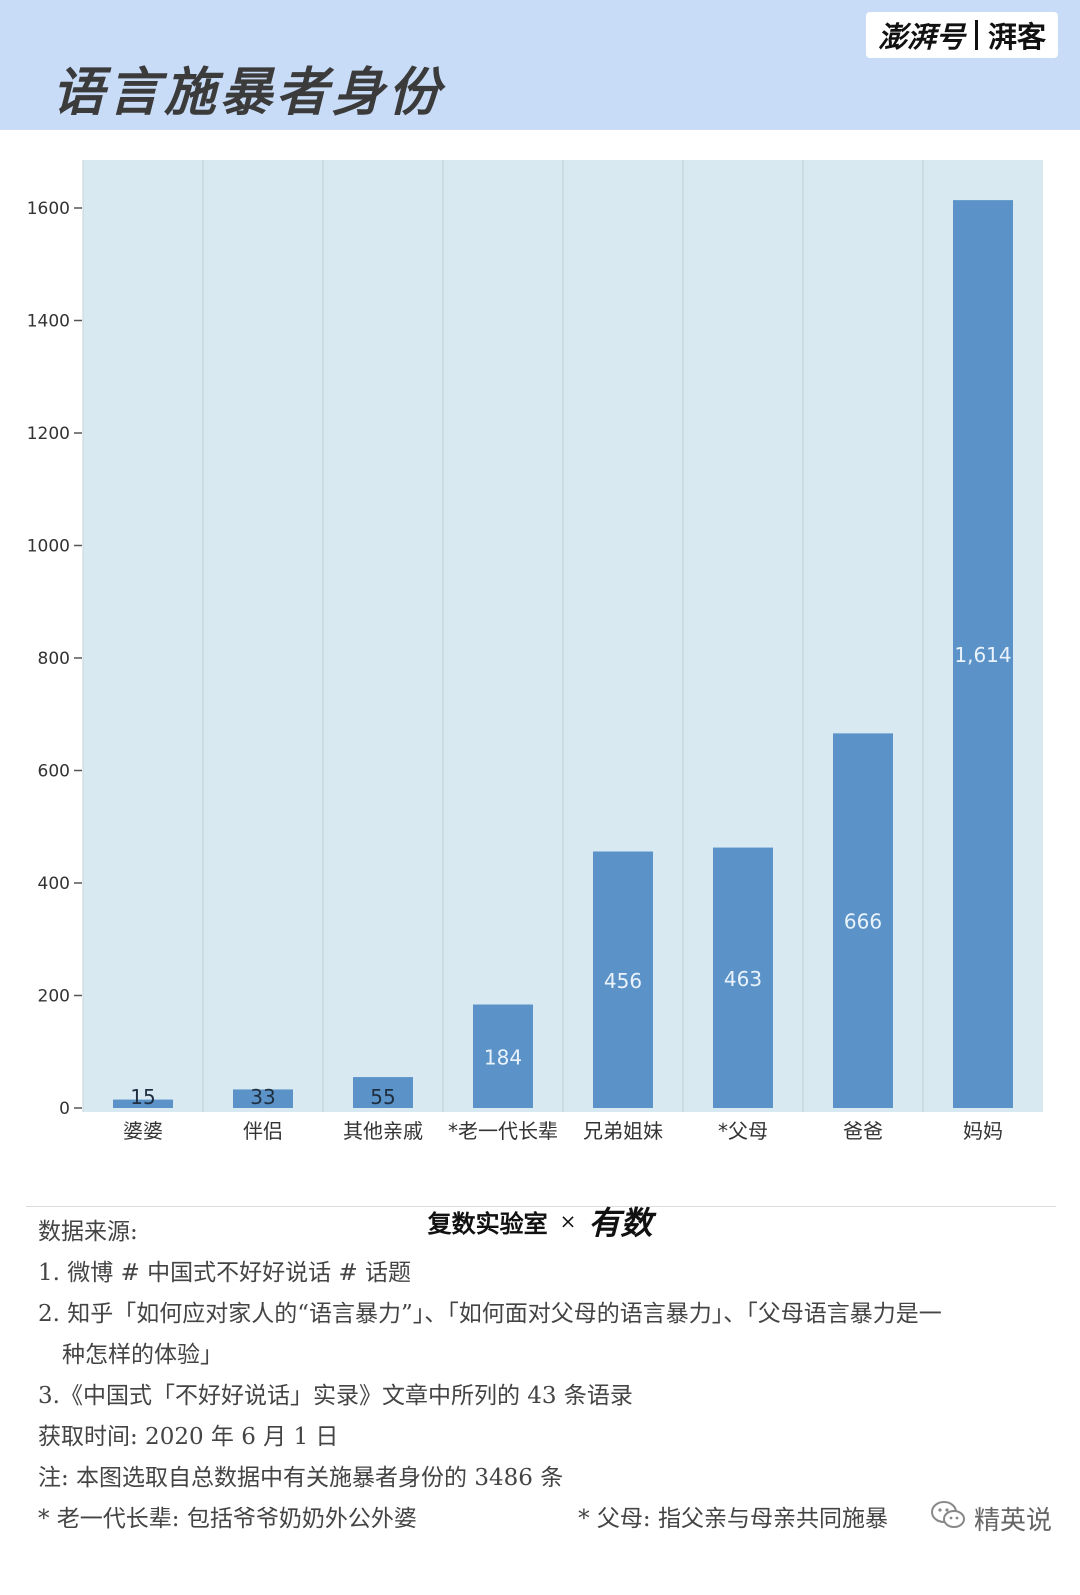 This screenshot has width=1080, height=1595. Describe the element at coordinates (54, 772) in the screenshot. I see `y-tick-label: 600` at that location.